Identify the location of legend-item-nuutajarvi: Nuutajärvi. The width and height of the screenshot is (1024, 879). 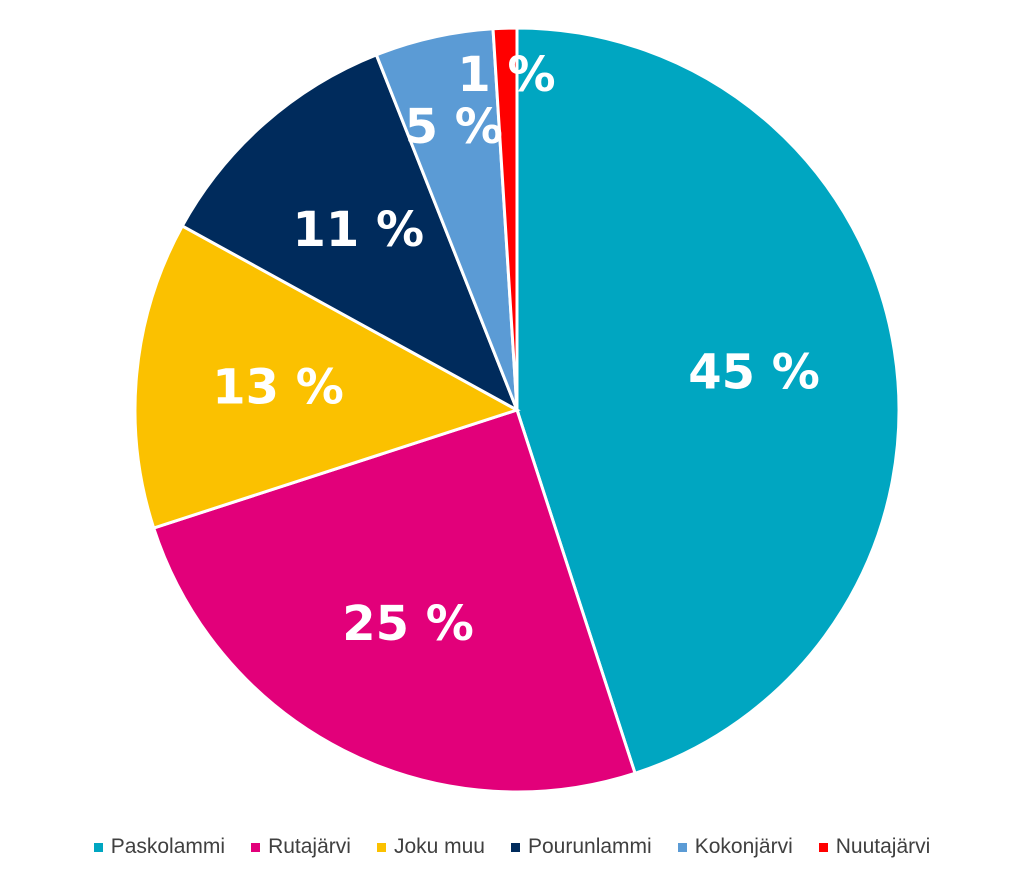
(874, 847).